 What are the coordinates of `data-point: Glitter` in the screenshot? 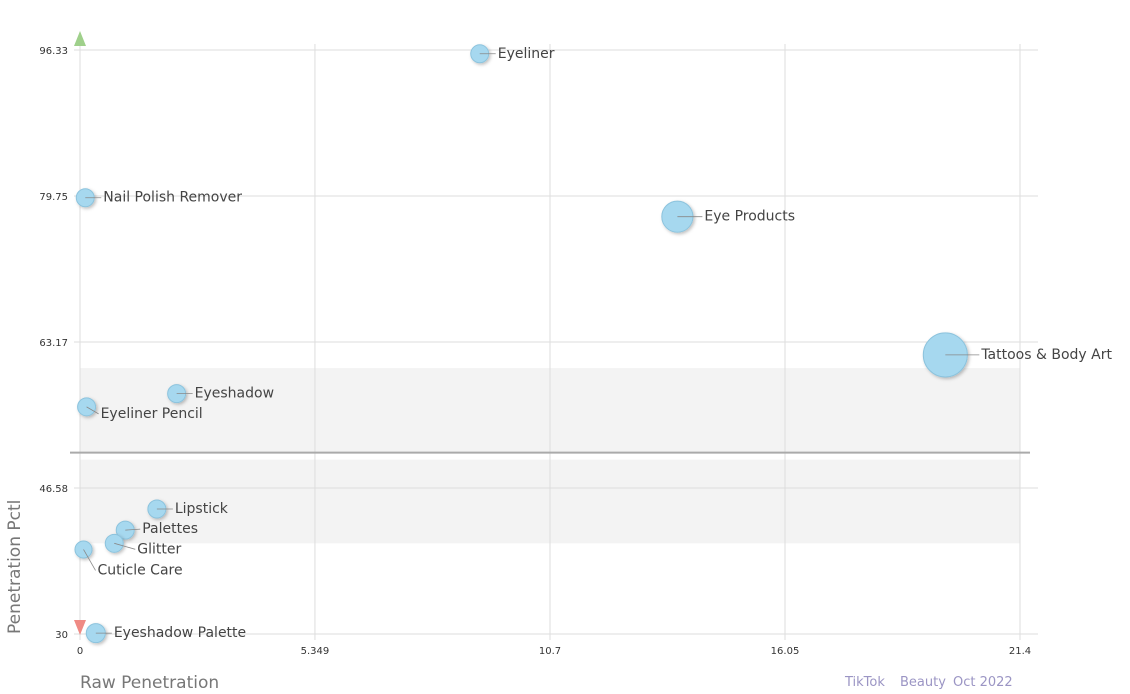 It's located at (142, 545).